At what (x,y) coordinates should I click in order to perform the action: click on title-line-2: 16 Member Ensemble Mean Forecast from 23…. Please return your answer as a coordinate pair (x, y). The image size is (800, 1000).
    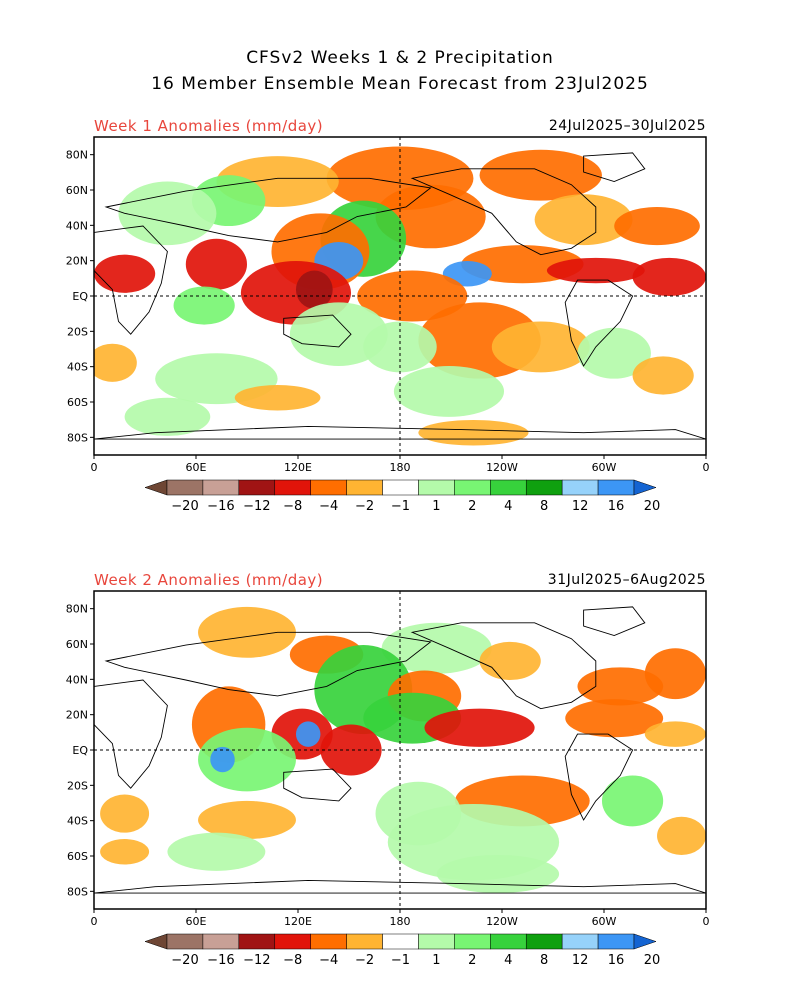
    Looking at the image, I should click on (400, 84).